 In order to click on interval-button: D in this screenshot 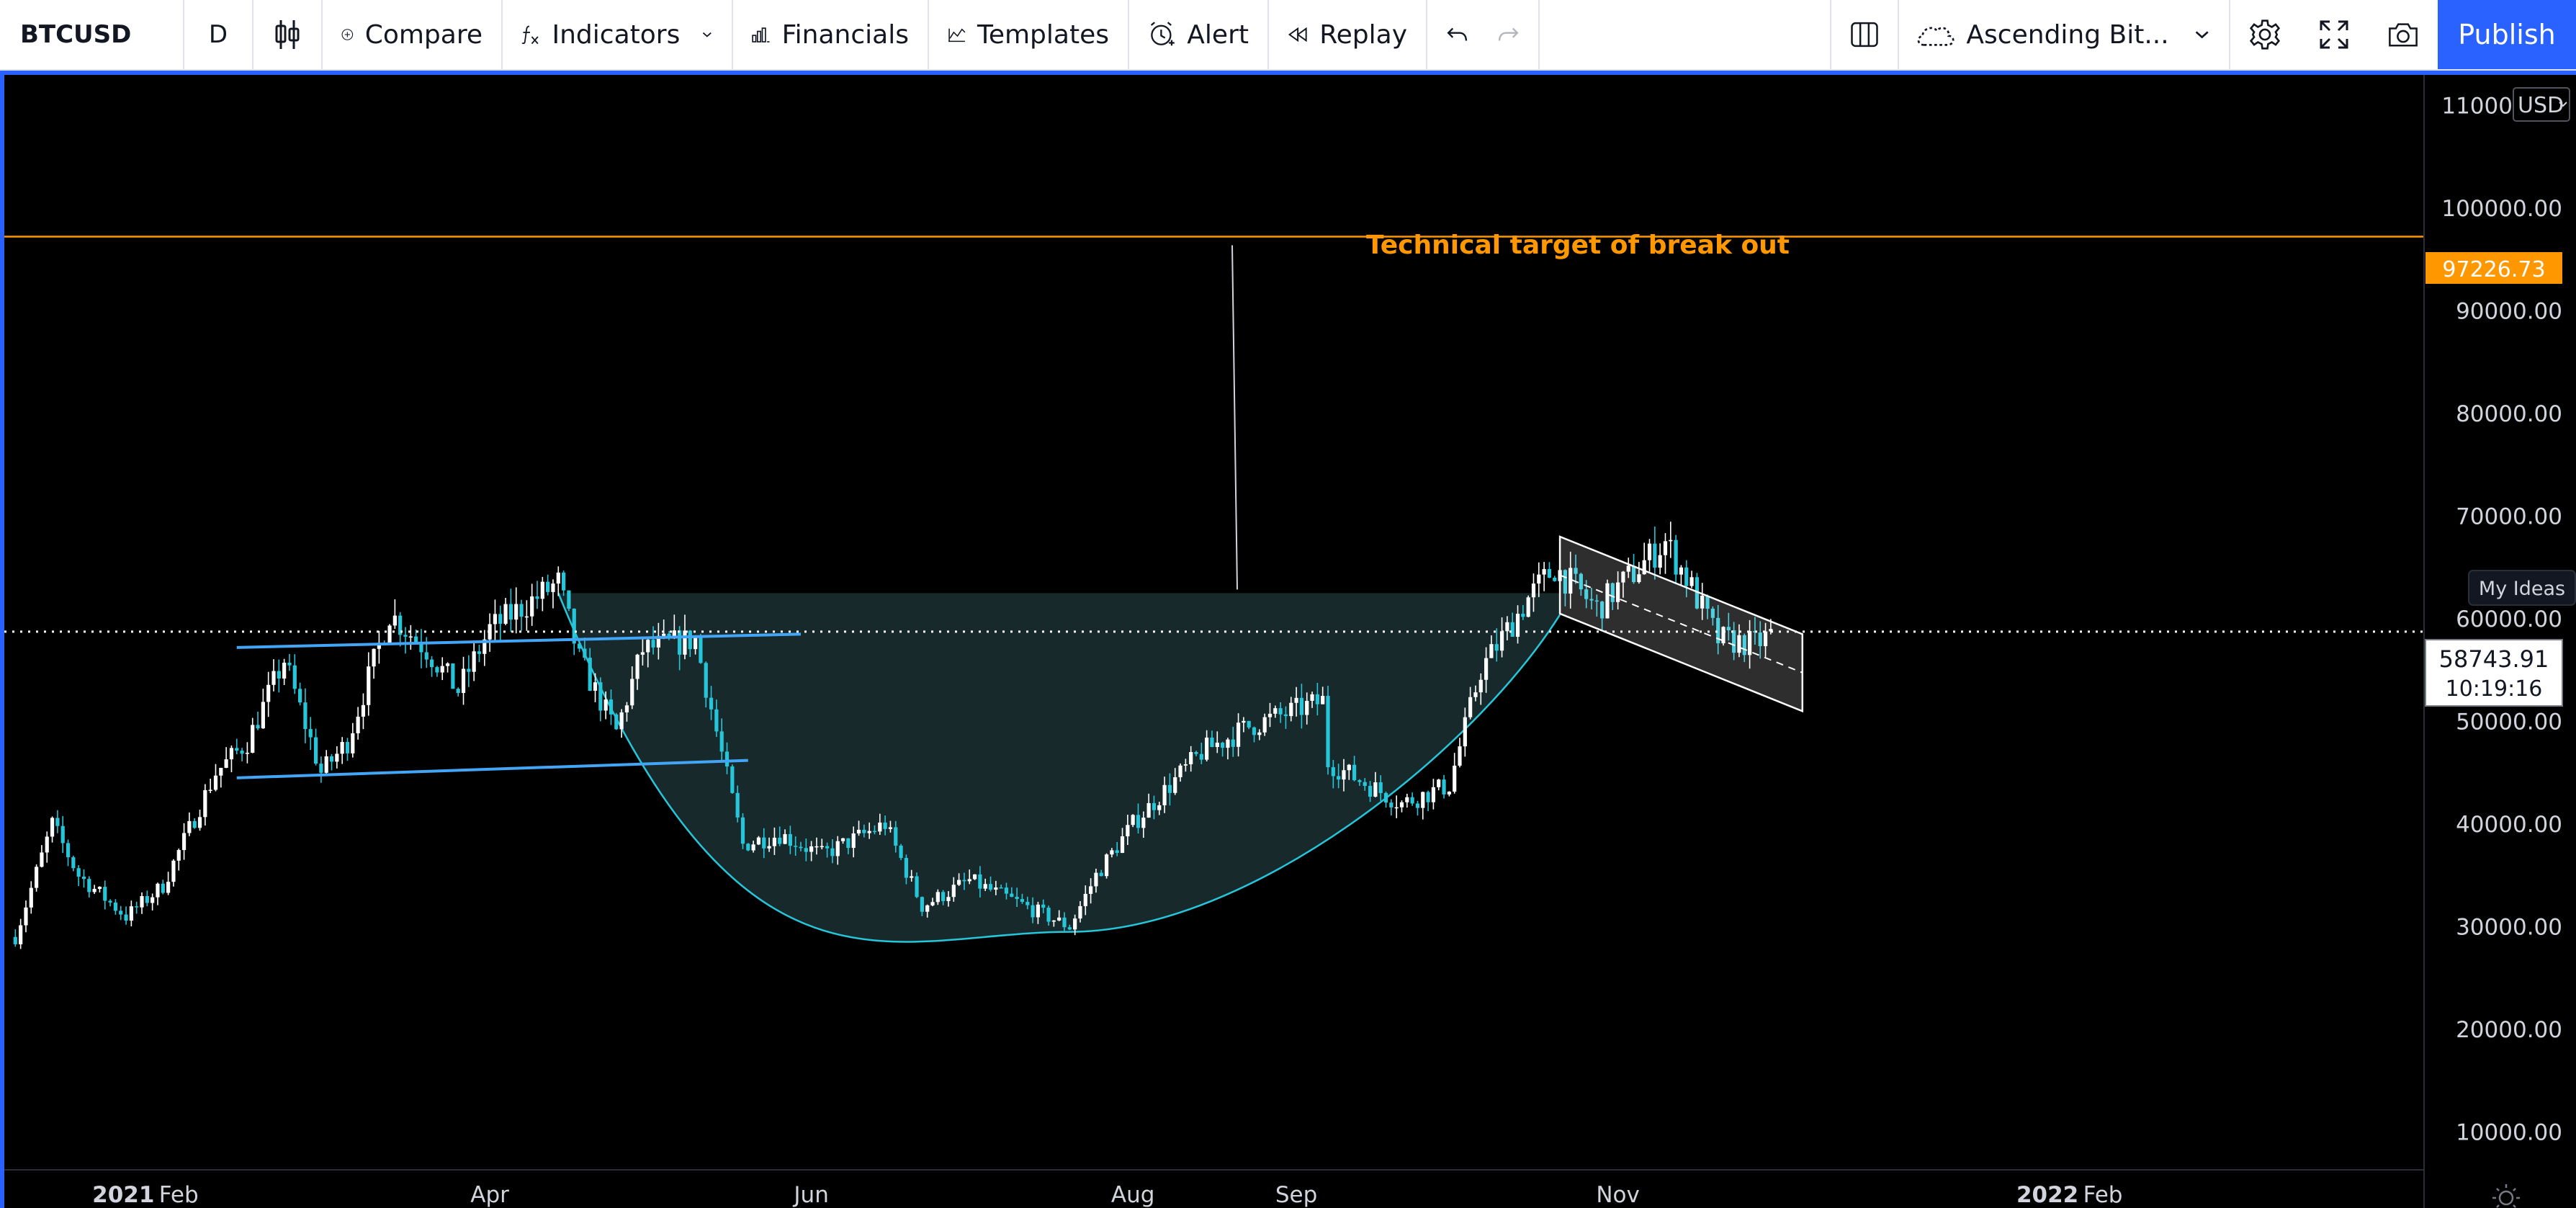, I will do `click(218, 34)`.